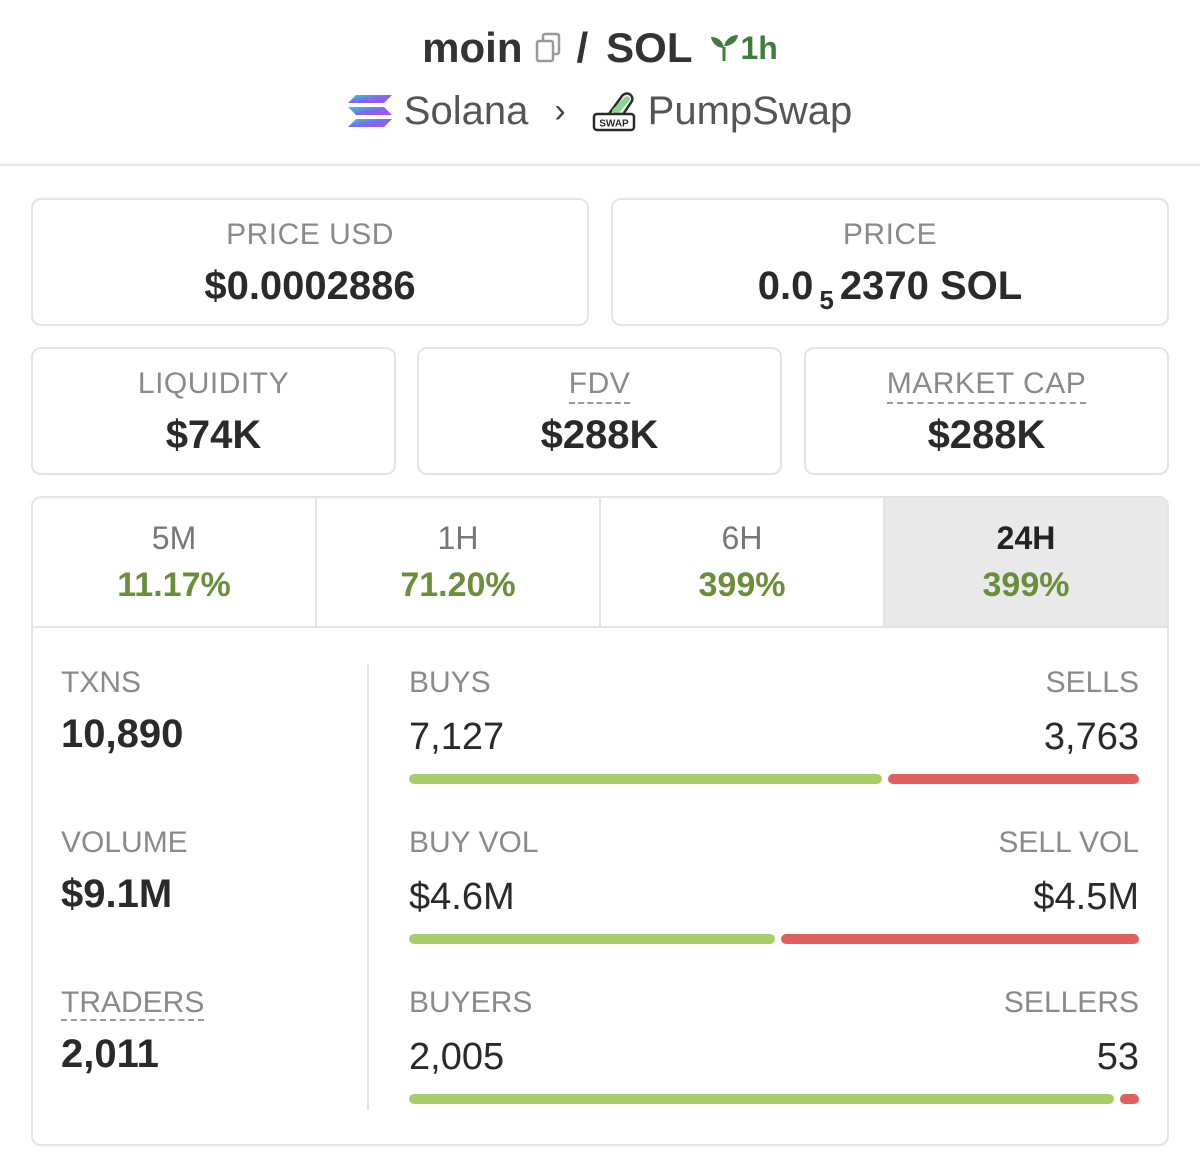  What do you see at coordinates (200, 868) in the screenshot?
I see `totals-column: TXNS 10,890 VOLUME $9.1M TRADERS 2,011` at bounding box center [200, 868].